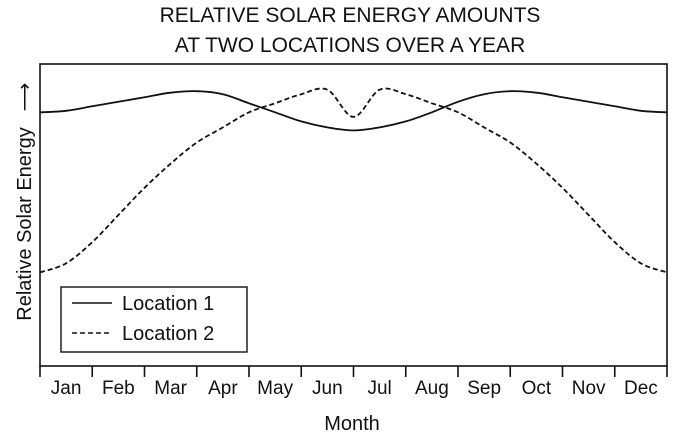 The width and height of the screenshot is (676, 440). Describe the element at coordinates (275, 388) in the screenshot. I see `x-tick-label-may: May` at that location.